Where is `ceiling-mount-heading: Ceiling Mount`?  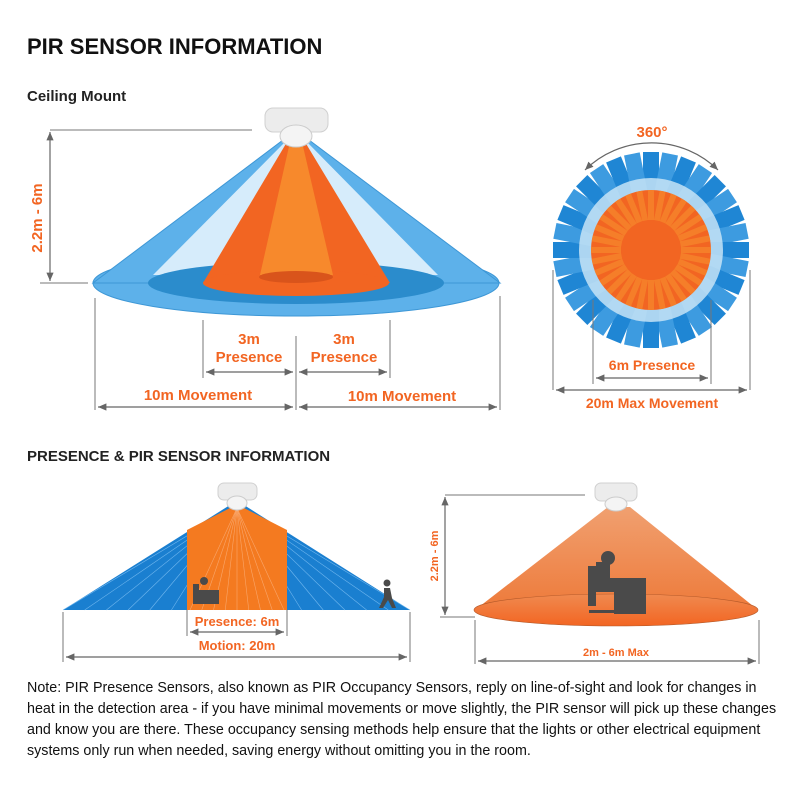 ceiling-mount-heading: Ceiling Mount is located at coordinates (77, 96).